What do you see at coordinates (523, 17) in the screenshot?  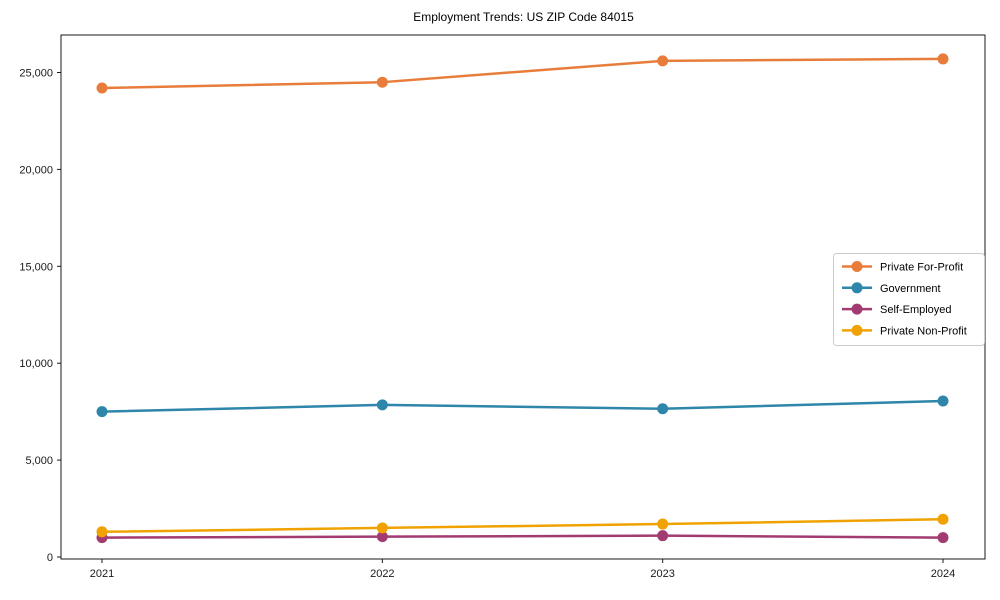 I see `chart-title: Employment Trends: US ZIP Code 84015` at bounding box center [523, 17].